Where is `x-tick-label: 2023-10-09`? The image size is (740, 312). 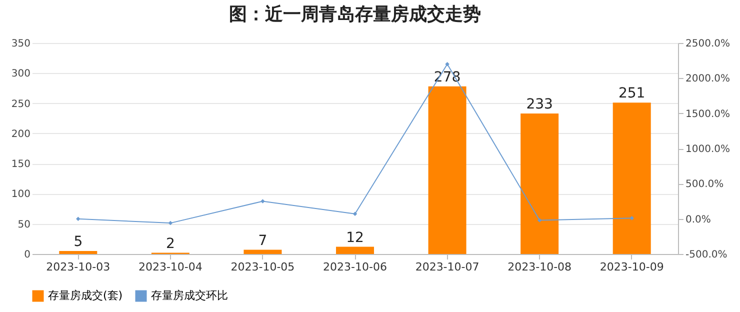
x-tick-label: 2023-10-09 is located at coordinates (632, 267).